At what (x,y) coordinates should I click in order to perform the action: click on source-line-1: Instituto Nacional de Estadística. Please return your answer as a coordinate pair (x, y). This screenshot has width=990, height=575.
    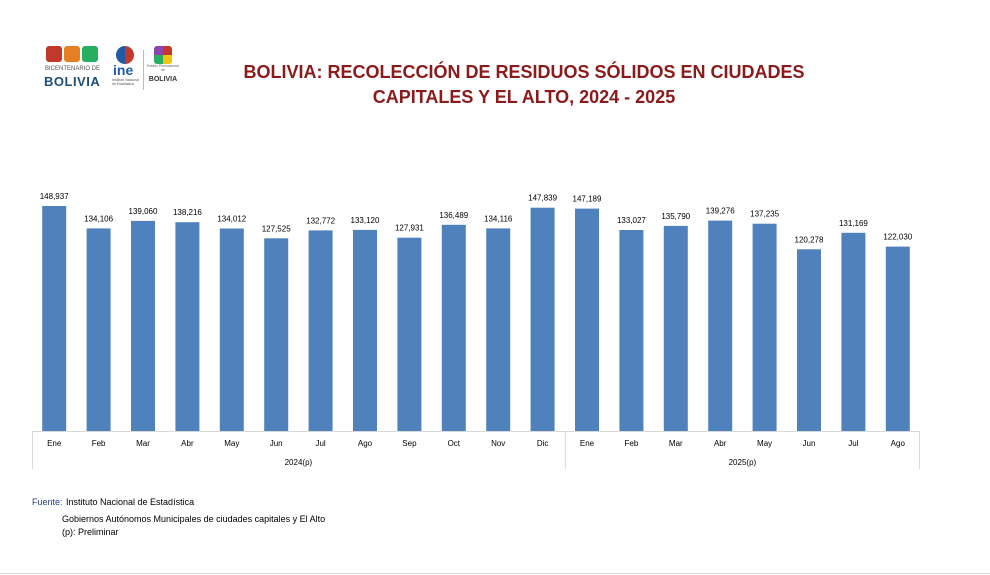
    Looking at the image, I should click on (130, 502).